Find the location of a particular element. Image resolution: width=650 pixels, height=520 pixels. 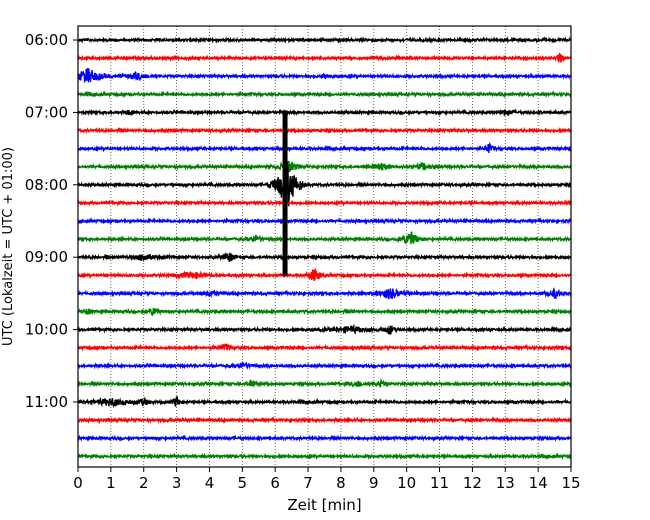

x-tick-label-10: 10 is located at coordinates (406, 483).